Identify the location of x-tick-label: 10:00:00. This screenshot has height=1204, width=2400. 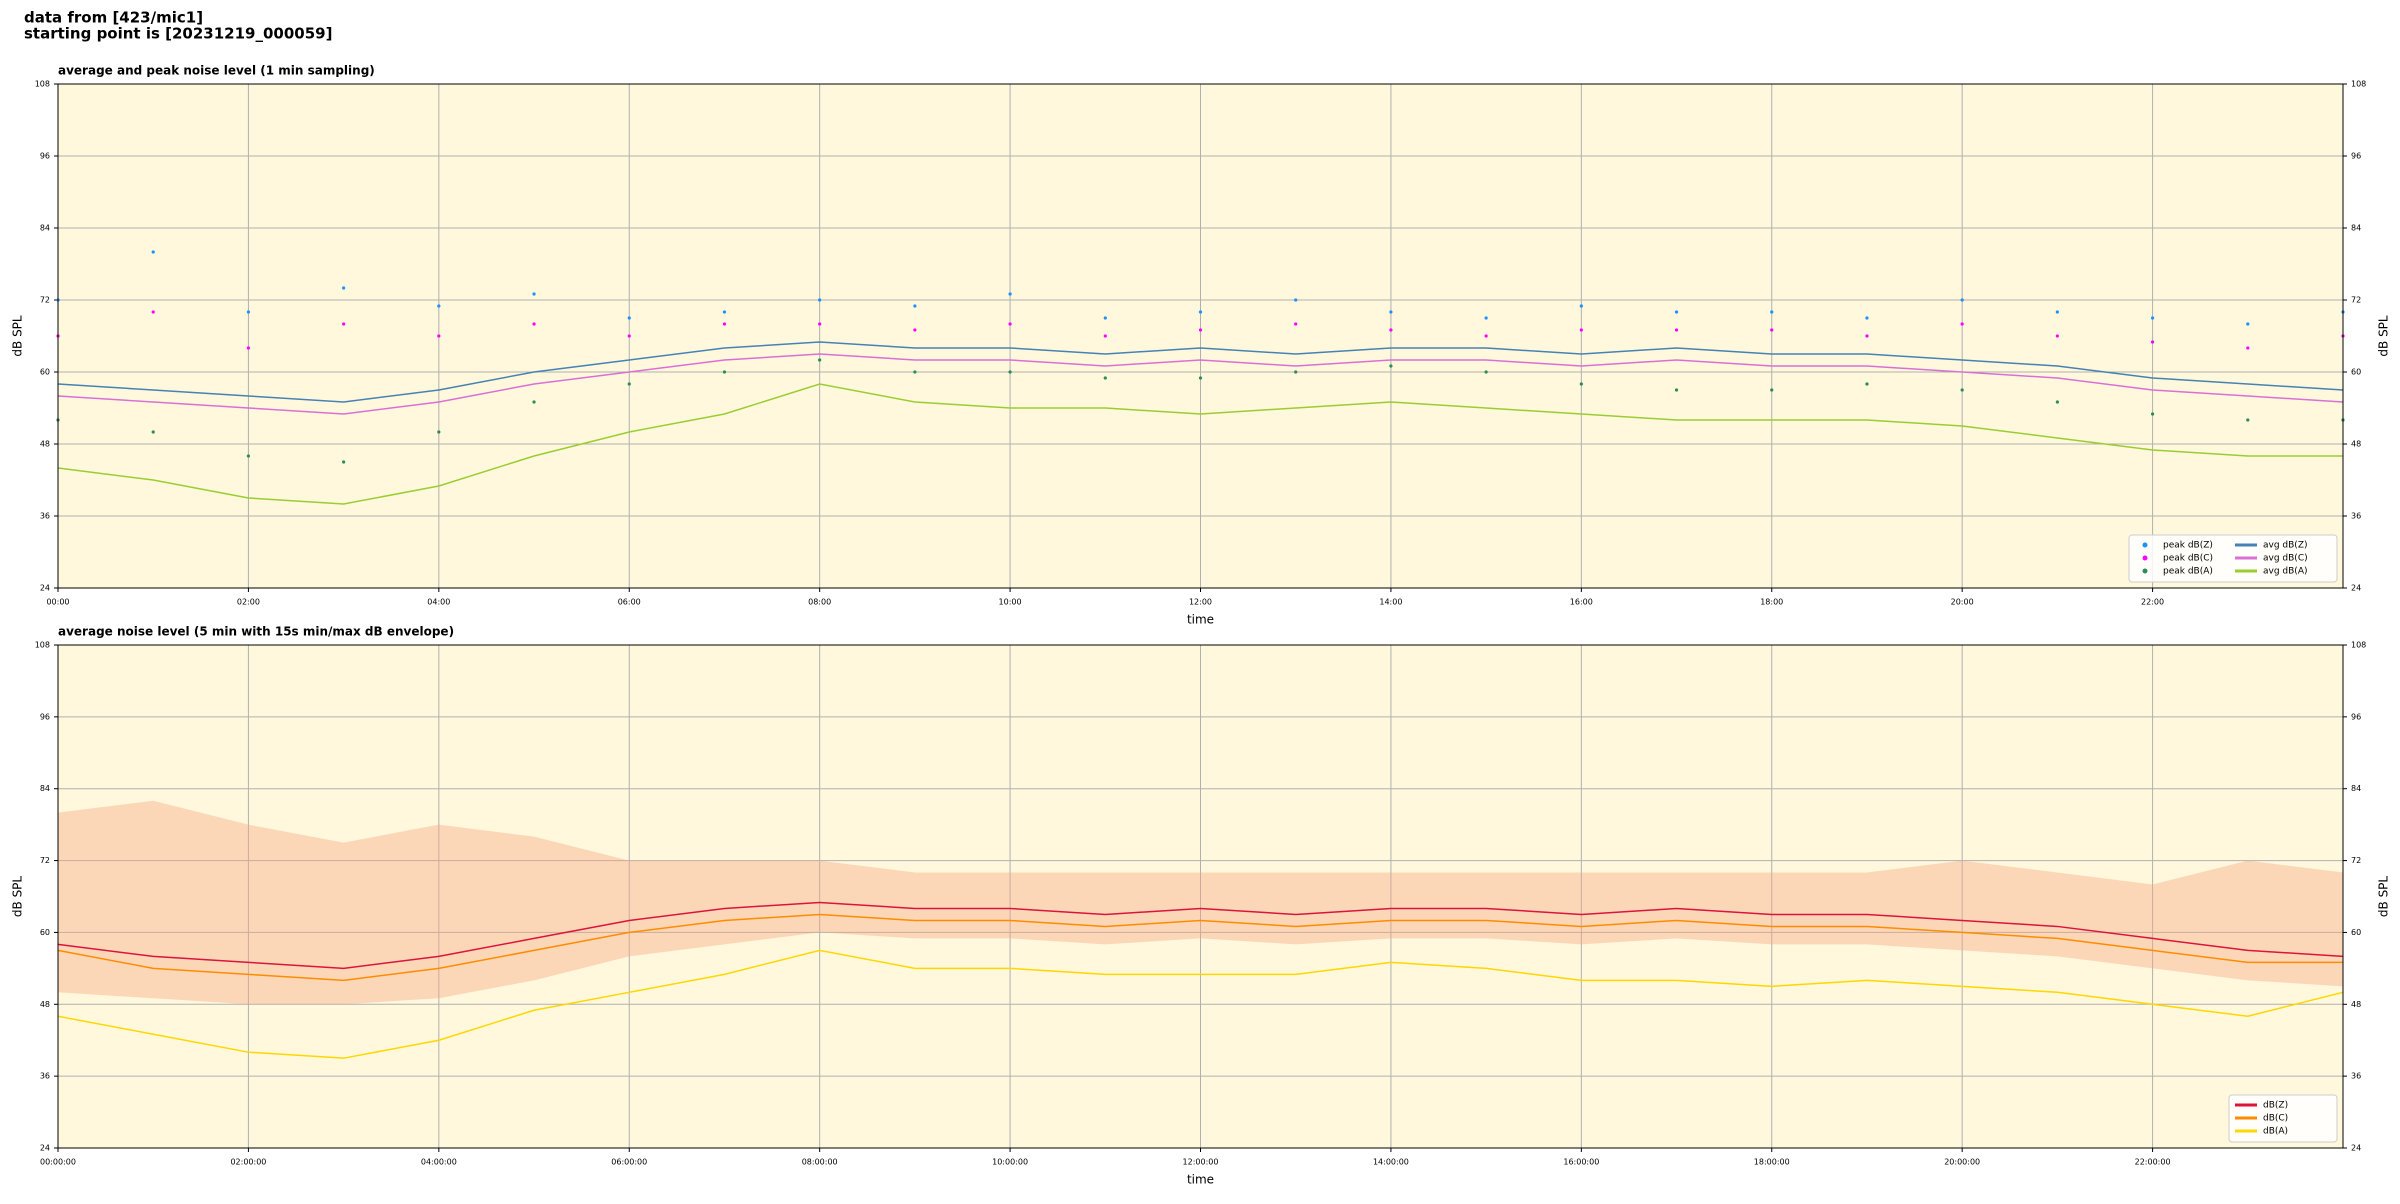
(1010, 1162).